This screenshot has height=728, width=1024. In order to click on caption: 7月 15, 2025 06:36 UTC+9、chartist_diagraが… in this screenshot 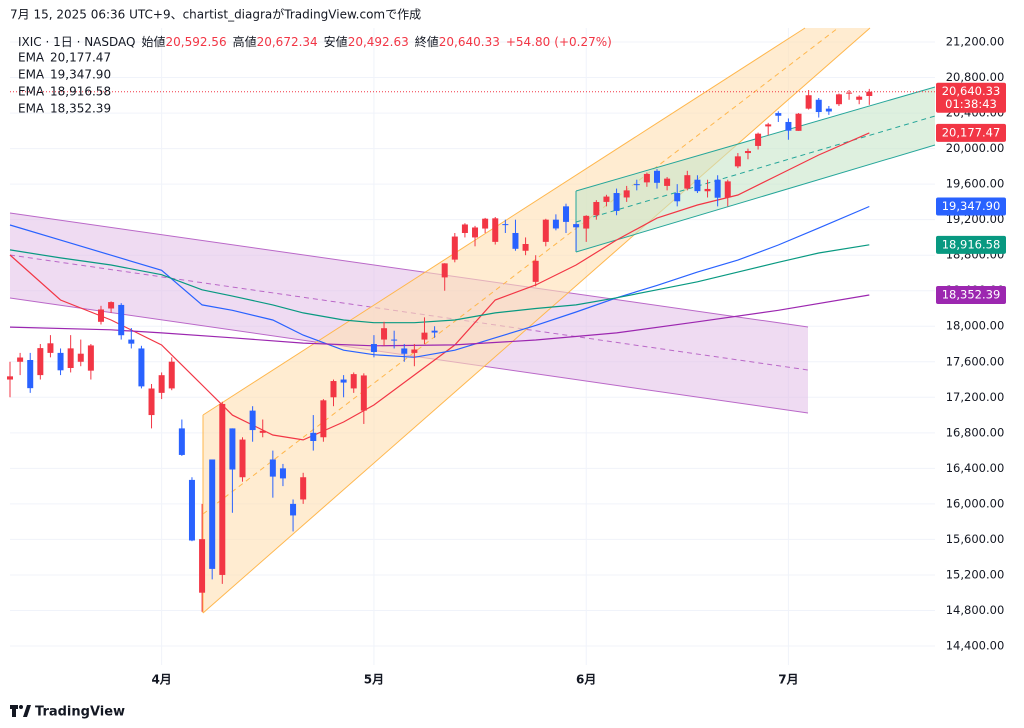, I will do `click(215, 14)`.